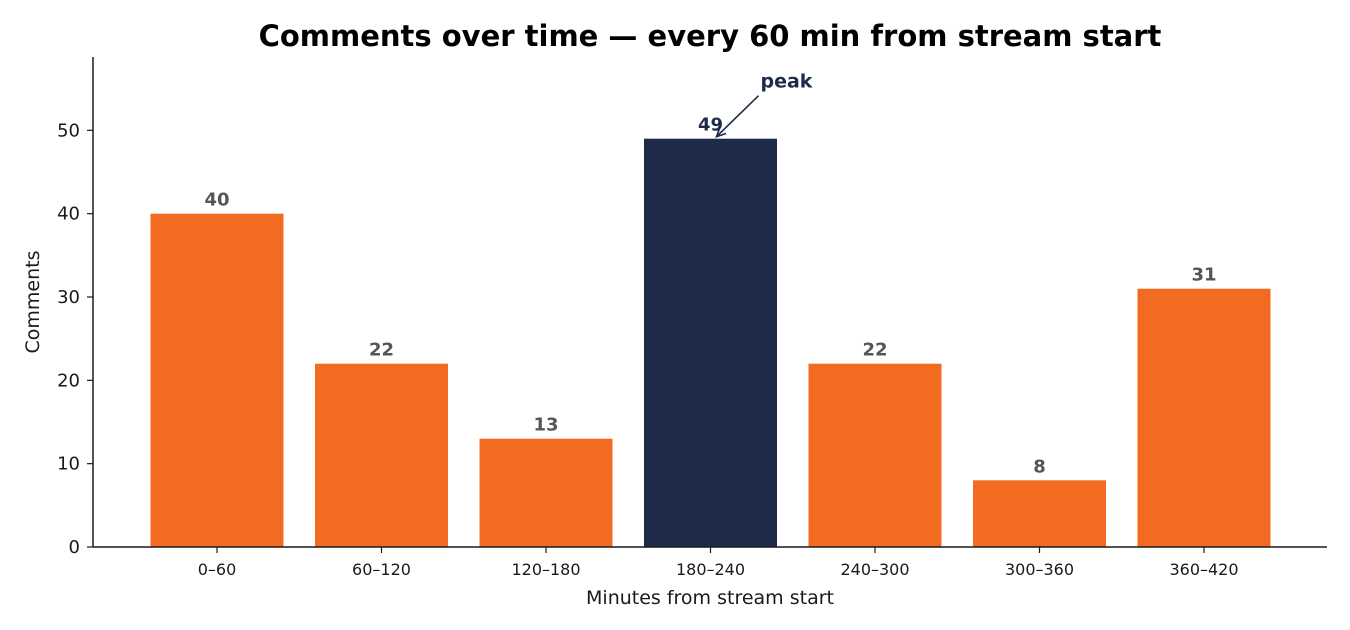 The image size is (1350, 630). What do you see at coordinates (74, 547) in the screenshot?
I see `y-tick-label-0: 0` at bounding box center [74, 547].